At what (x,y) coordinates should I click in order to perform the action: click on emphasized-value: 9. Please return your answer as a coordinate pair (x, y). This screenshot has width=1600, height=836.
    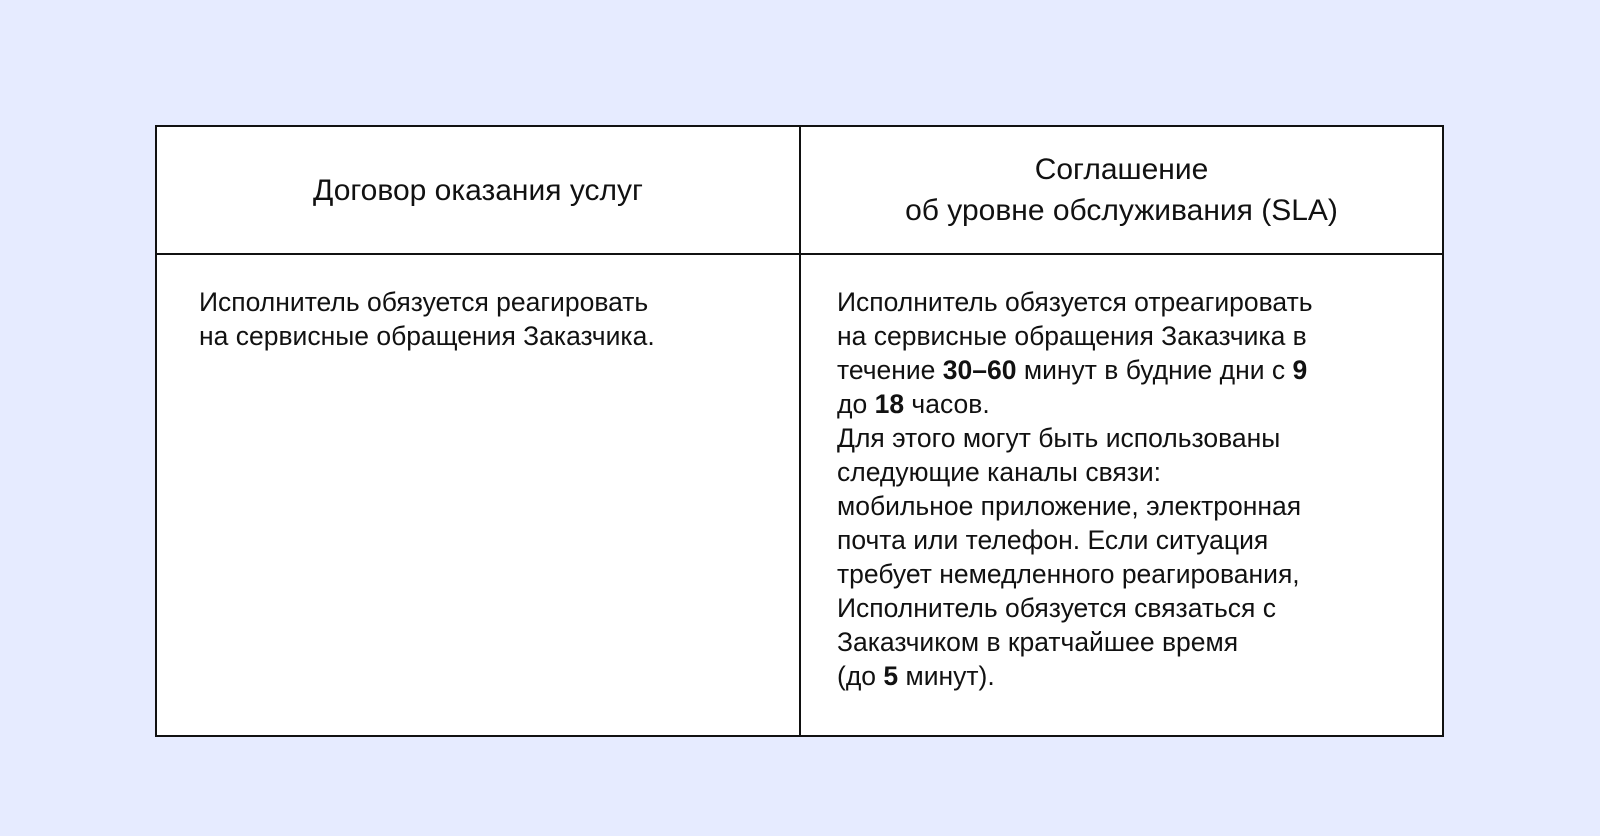
    Looking at the image, I should click on (1300, 370).